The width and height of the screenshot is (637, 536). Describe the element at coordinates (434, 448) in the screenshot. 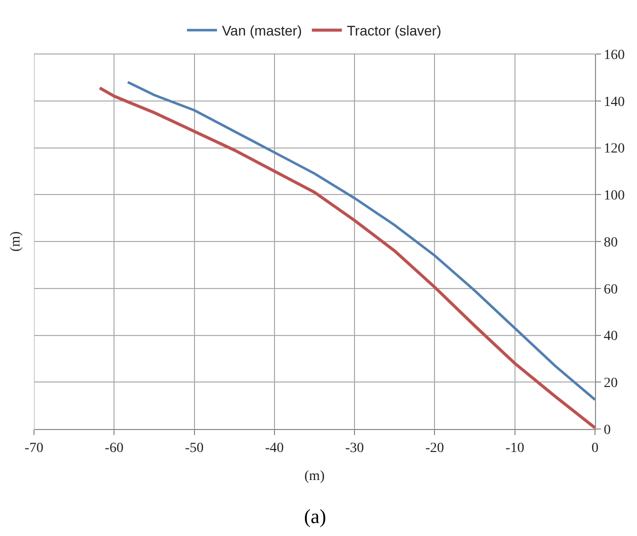

I see `x-tick-label: -20` at that location.